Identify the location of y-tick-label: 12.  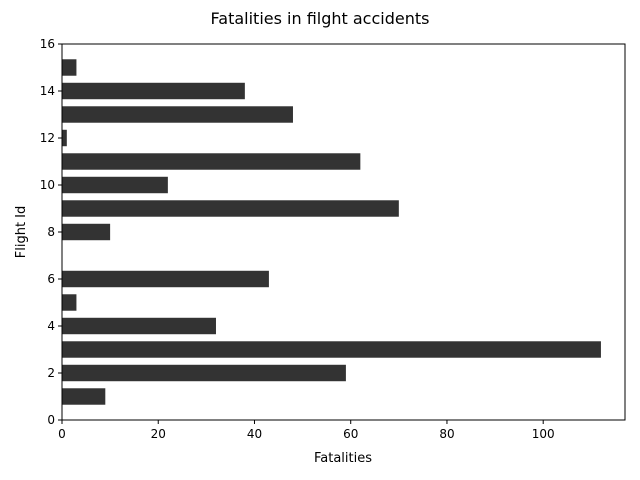
(47, 138).